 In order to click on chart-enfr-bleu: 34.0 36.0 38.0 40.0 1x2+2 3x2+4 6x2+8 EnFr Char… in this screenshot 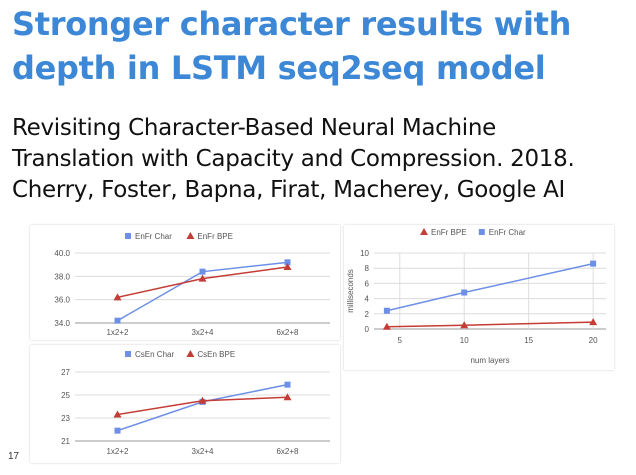, I will do `click(185, 282)`.